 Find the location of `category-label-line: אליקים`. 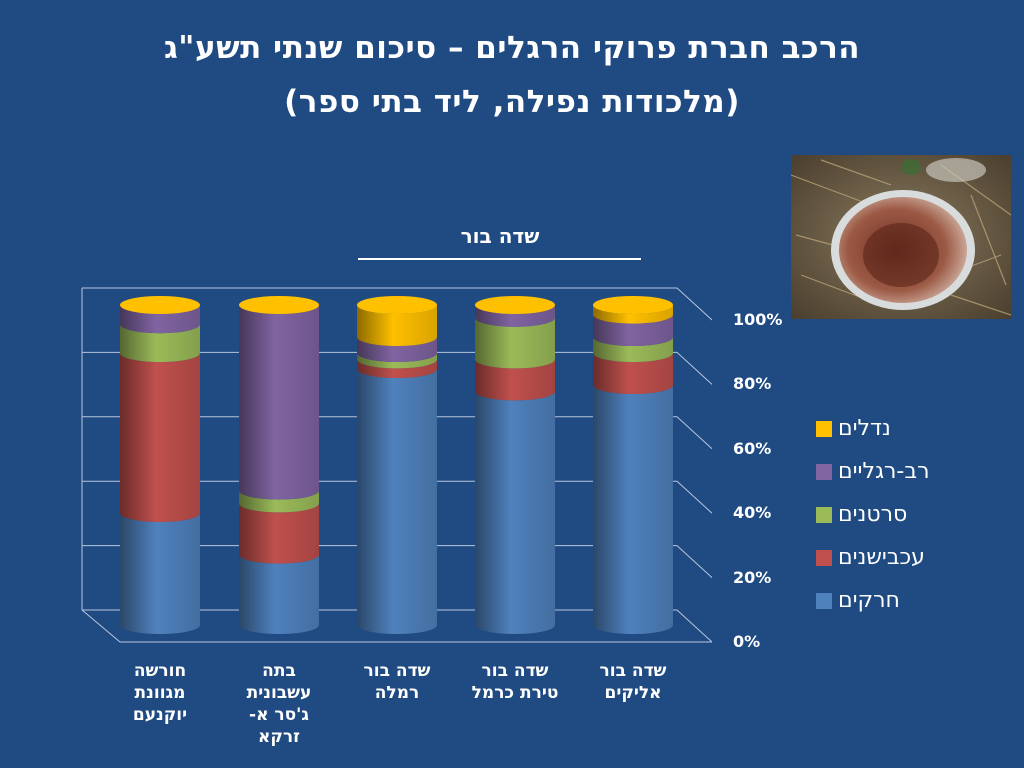

category-label-line: אליקים is located at coordinates (633, 693).